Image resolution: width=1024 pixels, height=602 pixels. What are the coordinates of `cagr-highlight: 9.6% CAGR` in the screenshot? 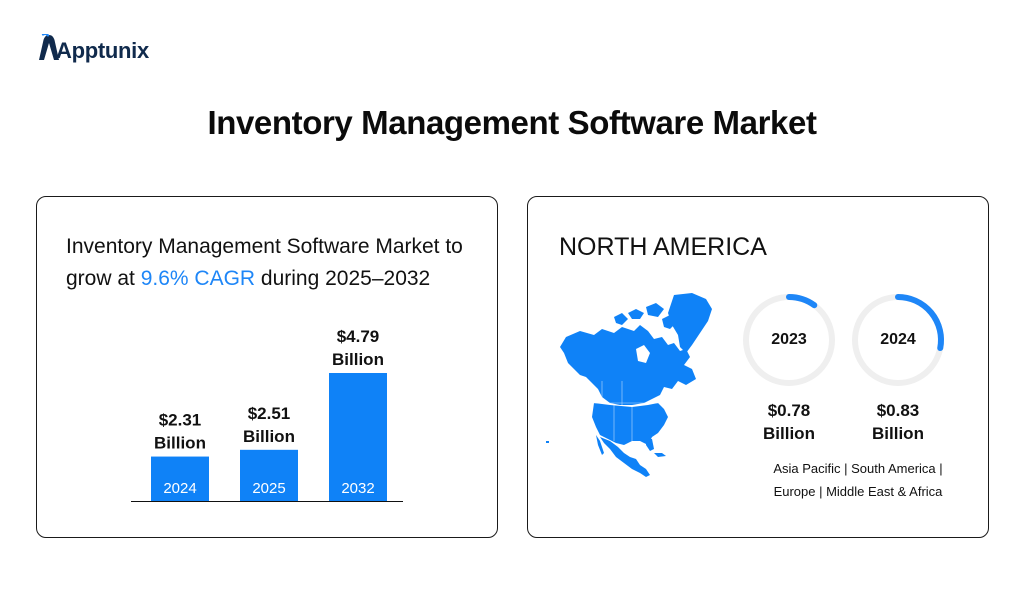 It's located at (198, 278).